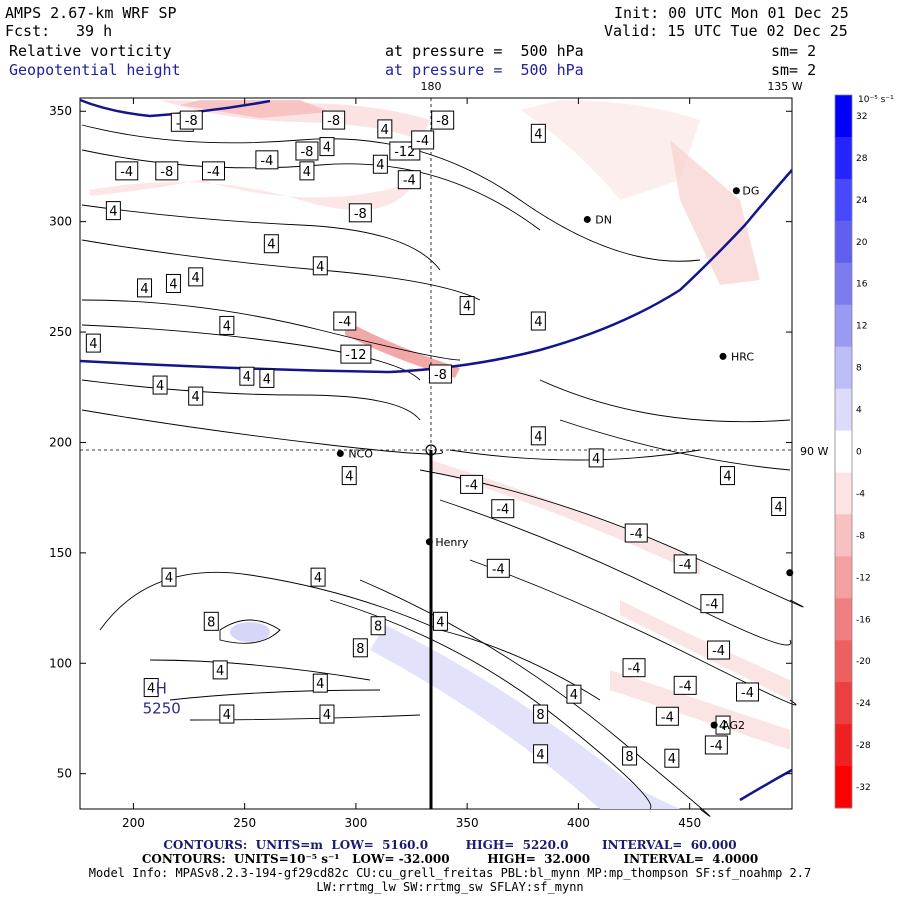 The width and height of the screenshot is (900, 900). Describe the element at coordinates (484, 51) in the screenshot. I see `field1-level: at pressure = 500 hPa` at that location.